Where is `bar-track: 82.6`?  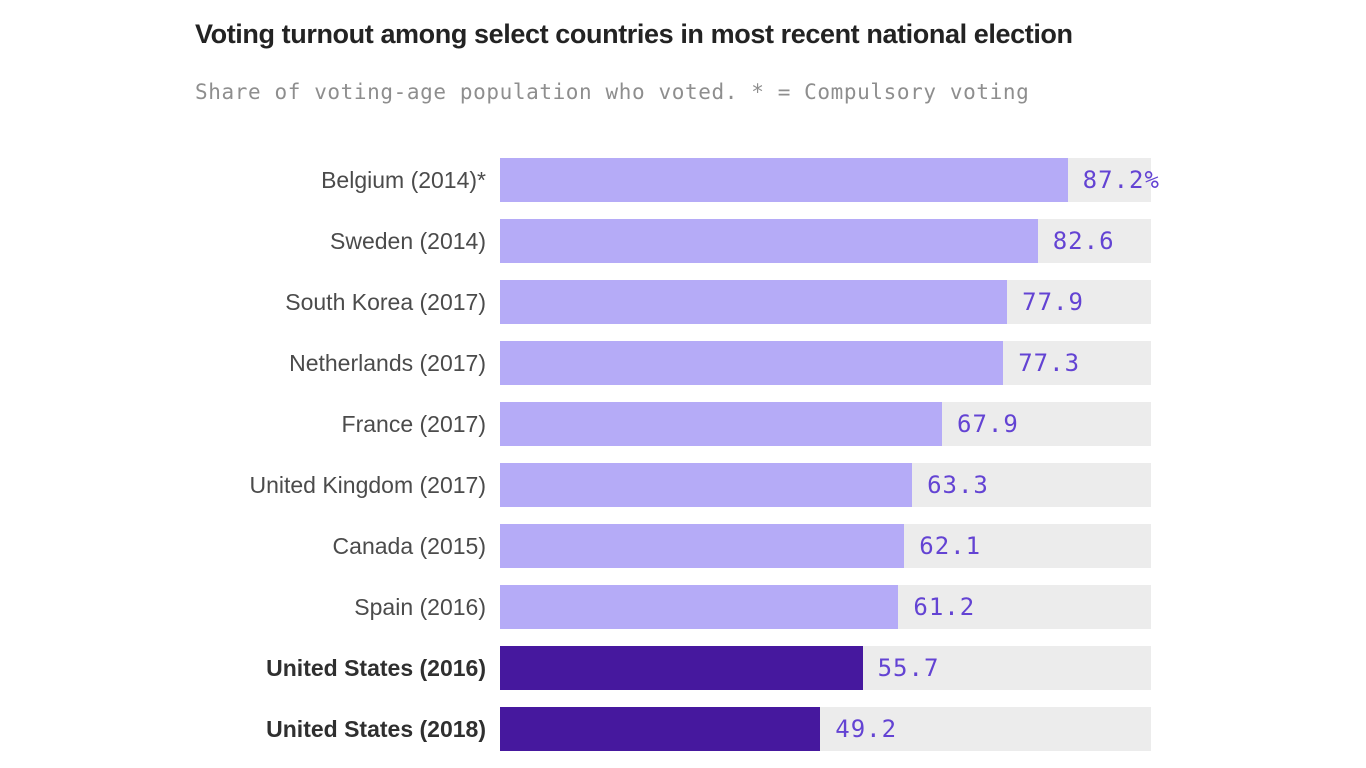 bar-track: 82.6 is located at coordinates (825, 241).